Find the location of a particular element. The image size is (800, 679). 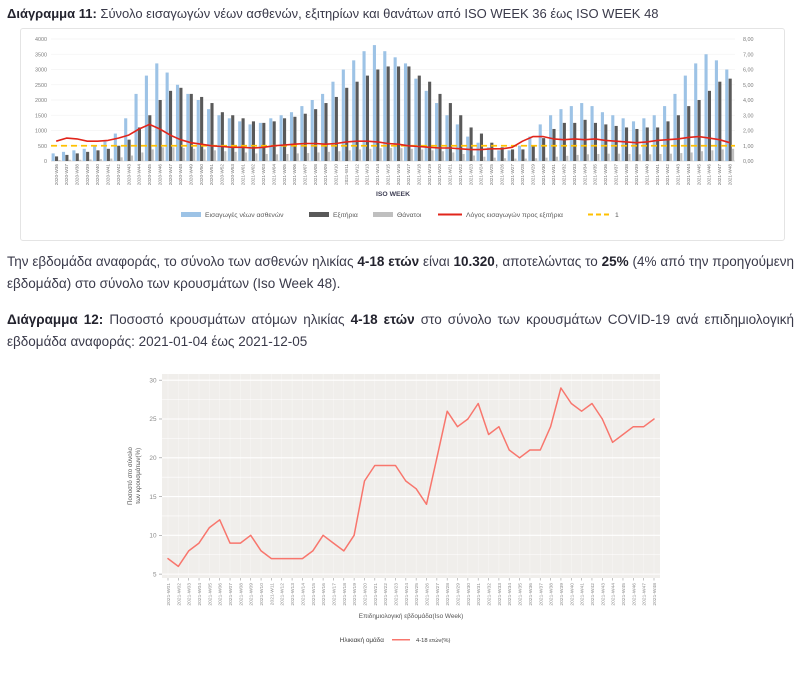

x-tick-label: 2021-W10 is located at coordinates (336, 175).